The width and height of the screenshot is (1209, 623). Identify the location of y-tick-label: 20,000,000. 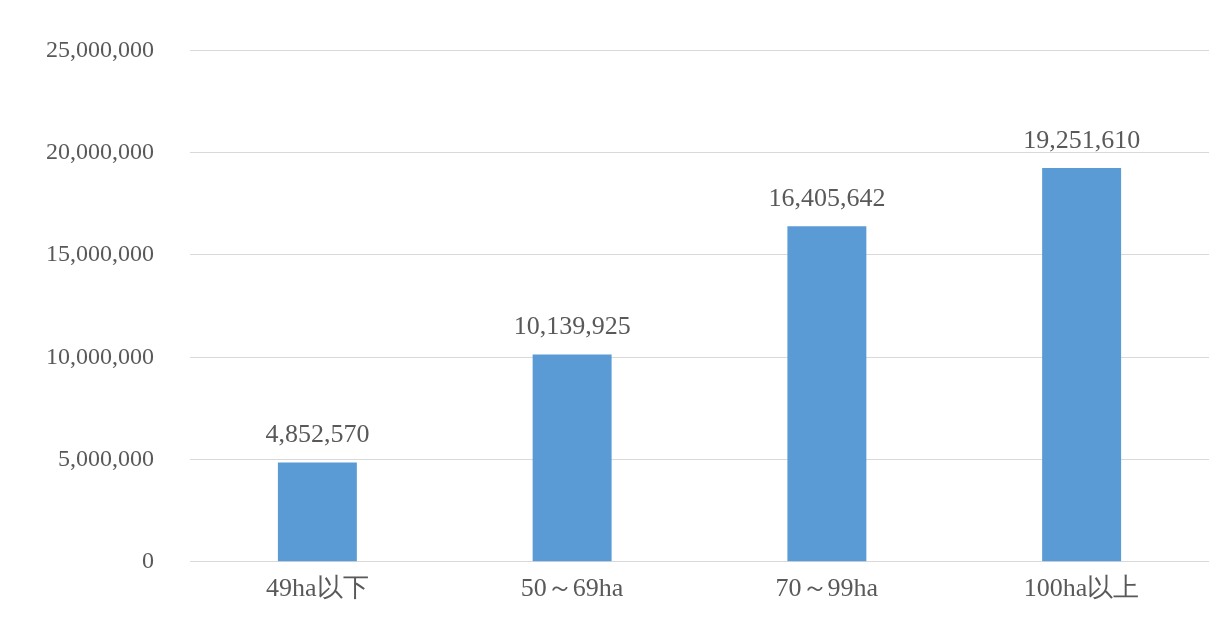
(100, 150).